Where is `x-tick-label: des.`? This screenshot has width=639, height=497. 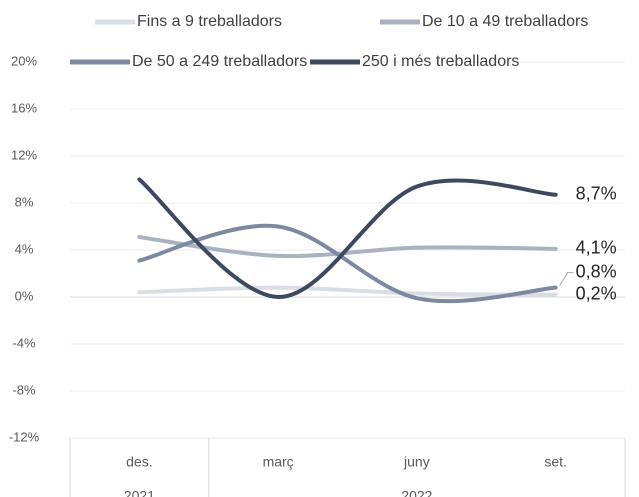
x-tick-label: des. is located at coordinates (139, 462).